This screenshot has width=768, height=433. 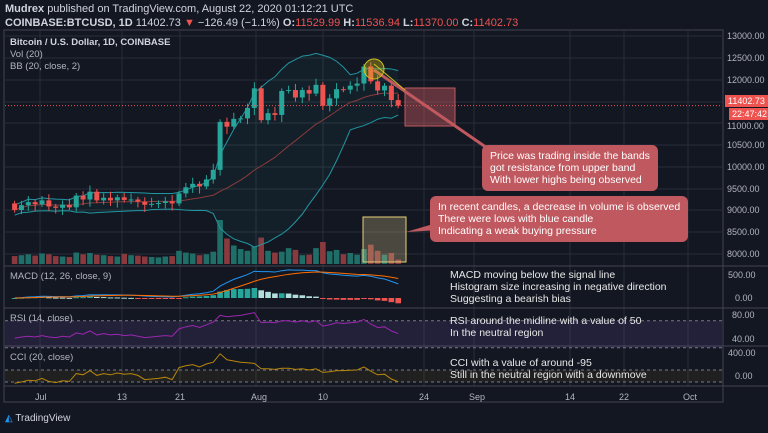 What do you see at coordinates (496, 23) in the screenshot?
I see `close-value: 11402.73` at bounding box center [496, 23].